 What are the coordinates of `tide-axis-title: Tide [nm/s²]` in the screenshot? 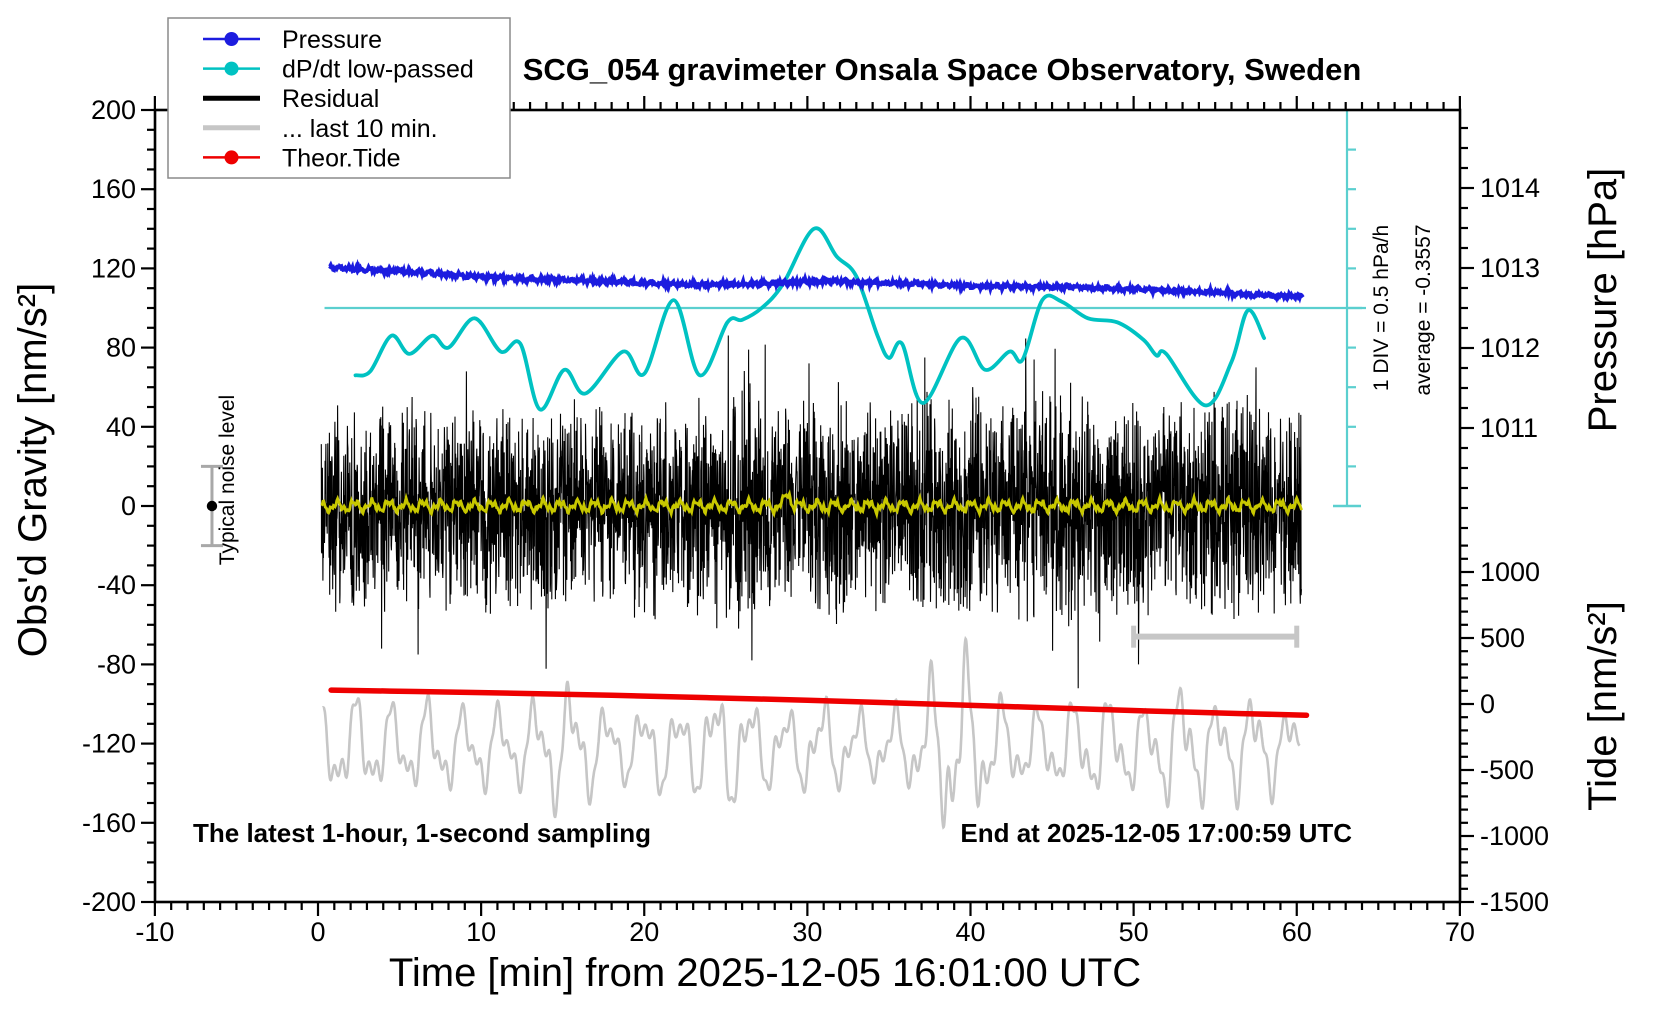 It's located at (1603, 706).